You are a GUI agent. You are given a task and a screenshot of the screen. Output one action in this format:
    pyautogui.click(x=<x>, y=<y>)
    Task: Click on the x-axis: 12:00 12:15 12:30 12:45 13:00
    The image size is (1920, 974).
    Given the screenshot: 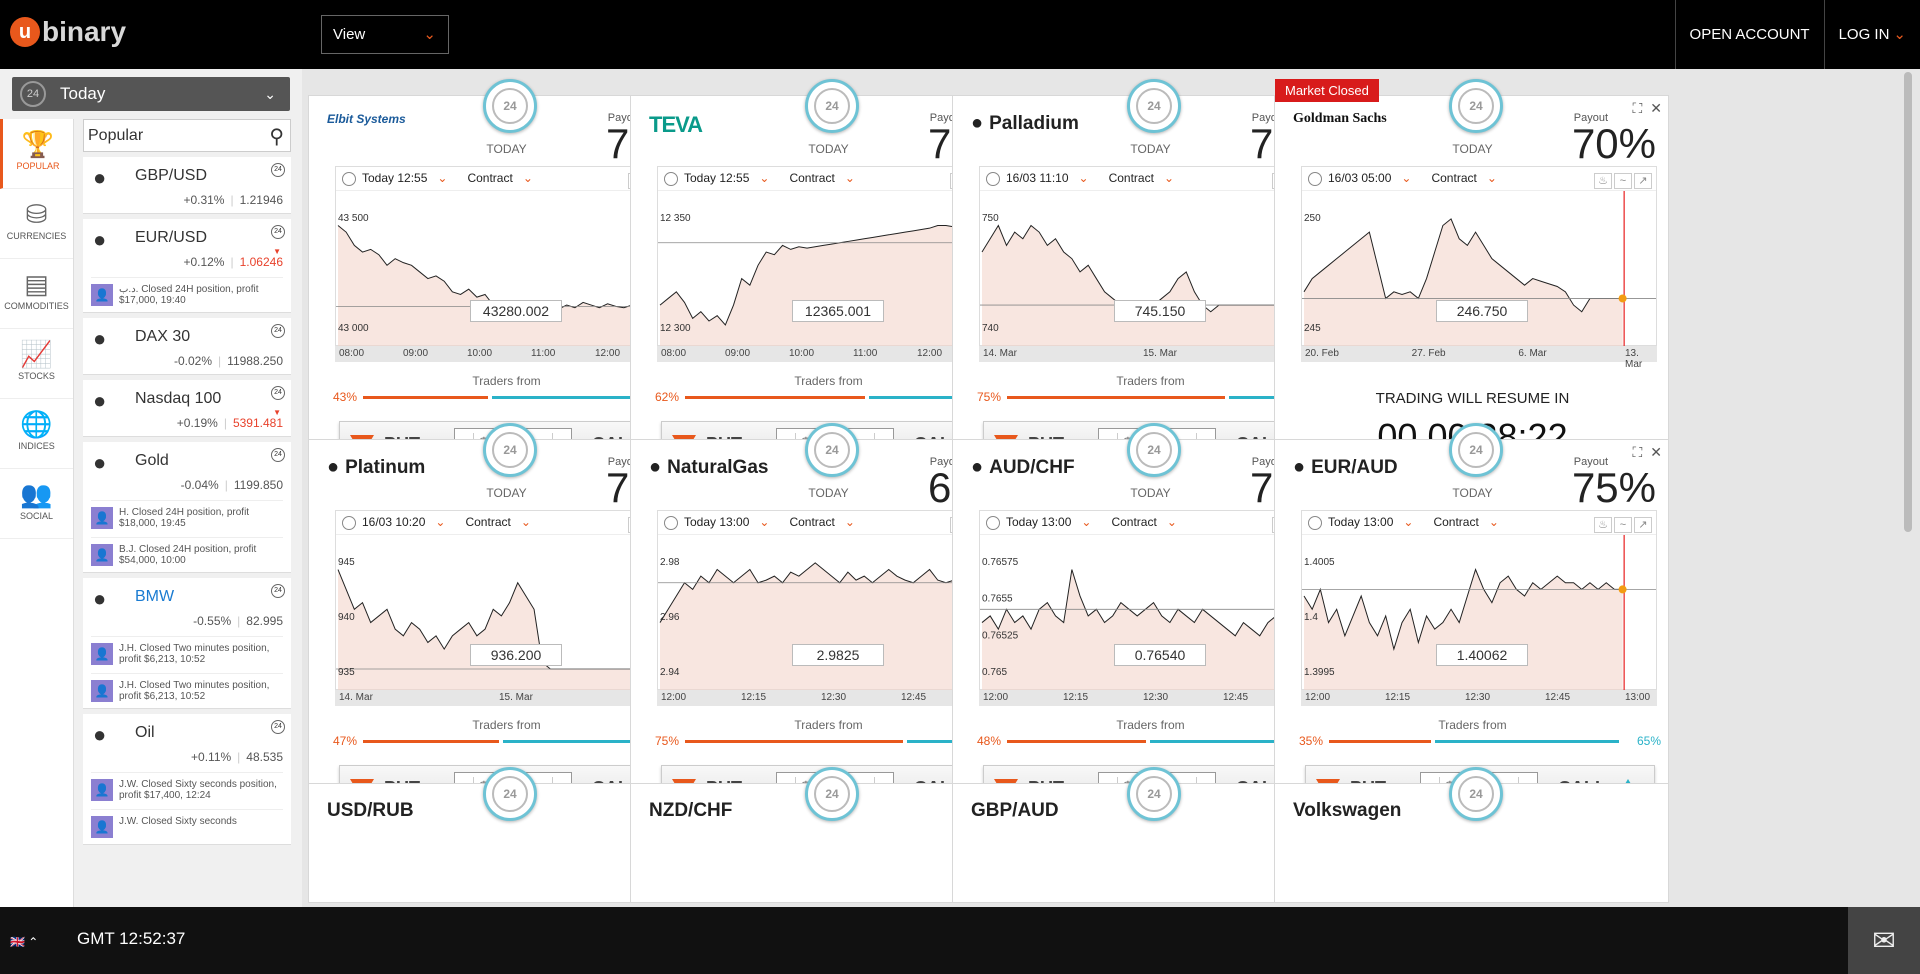 What is the action you would take?
    pyautogui.click(x=1479, y=698)
    